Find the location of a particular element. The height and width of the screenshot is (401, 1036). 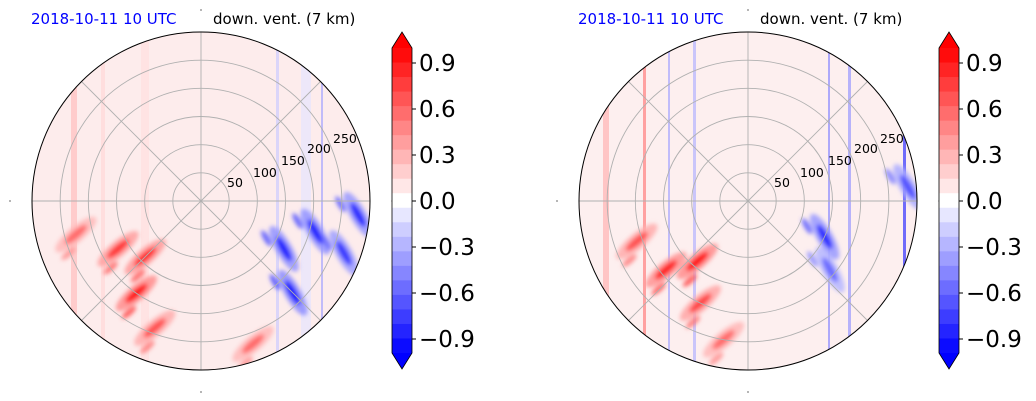

colorbar-label-0.0: 0.0 is located at coordinates (437, 202).